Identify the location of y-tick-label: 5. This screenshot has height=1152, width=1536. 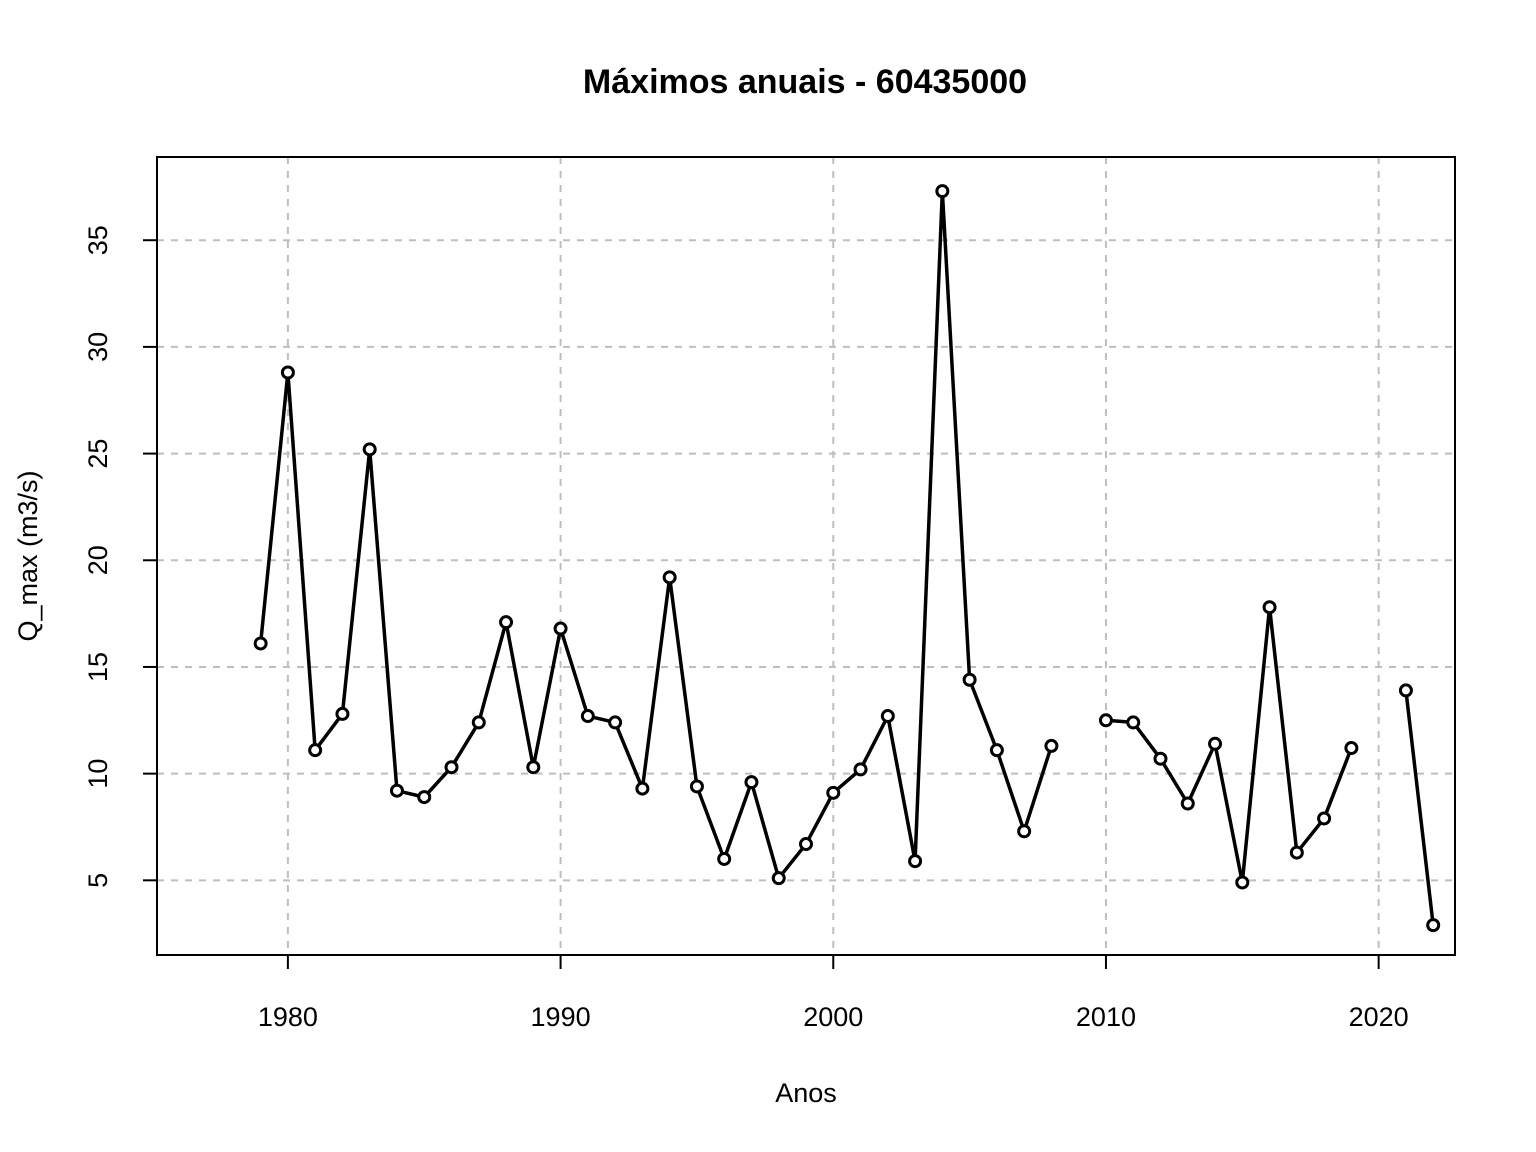
(98, 880).